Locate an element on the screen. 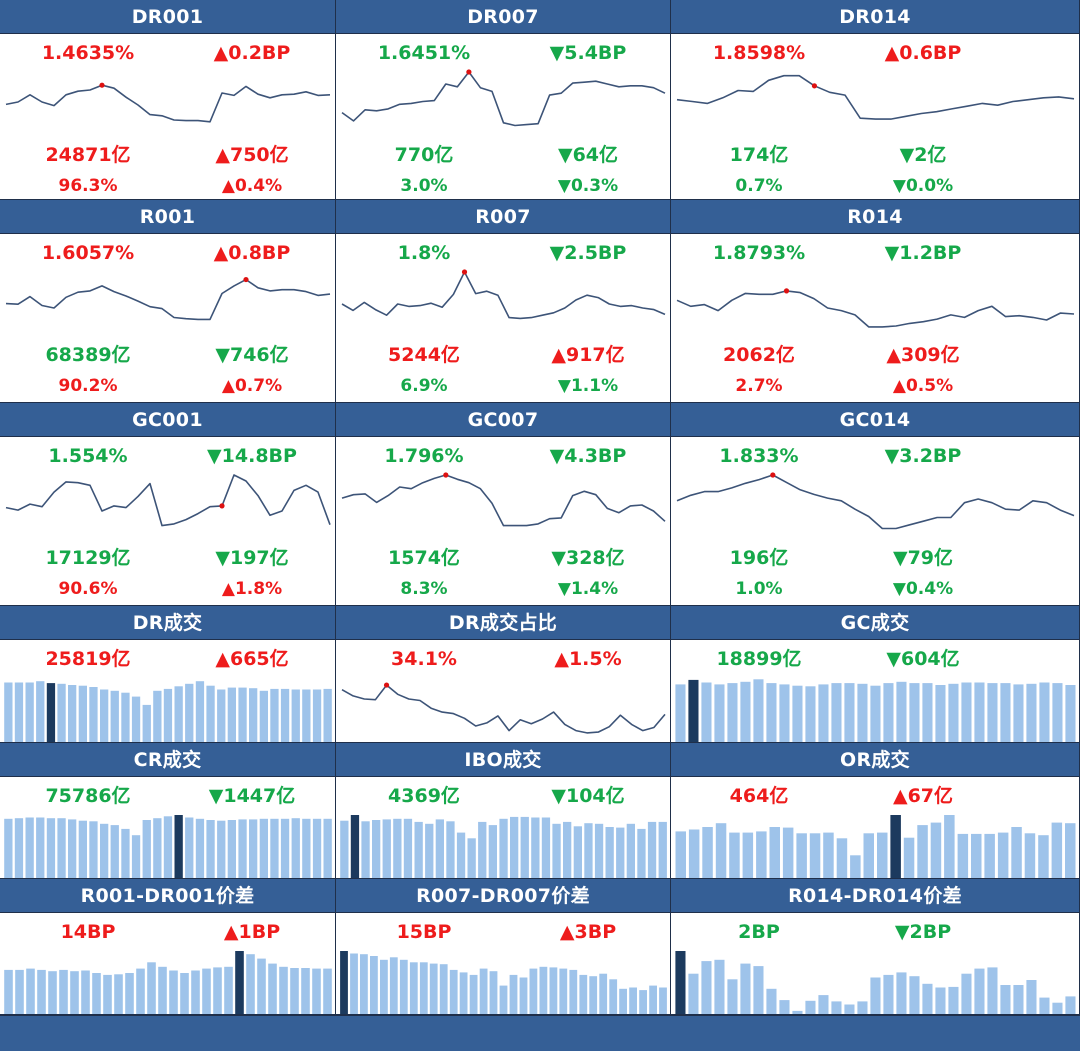 The width and height of the screenshot is (1080, 1051). panel-gc007: GC007 1.796% ▼4.3BP 1574亿 ▼328亿 8.3% ▼1.4% is located at coordinates (503, 504).